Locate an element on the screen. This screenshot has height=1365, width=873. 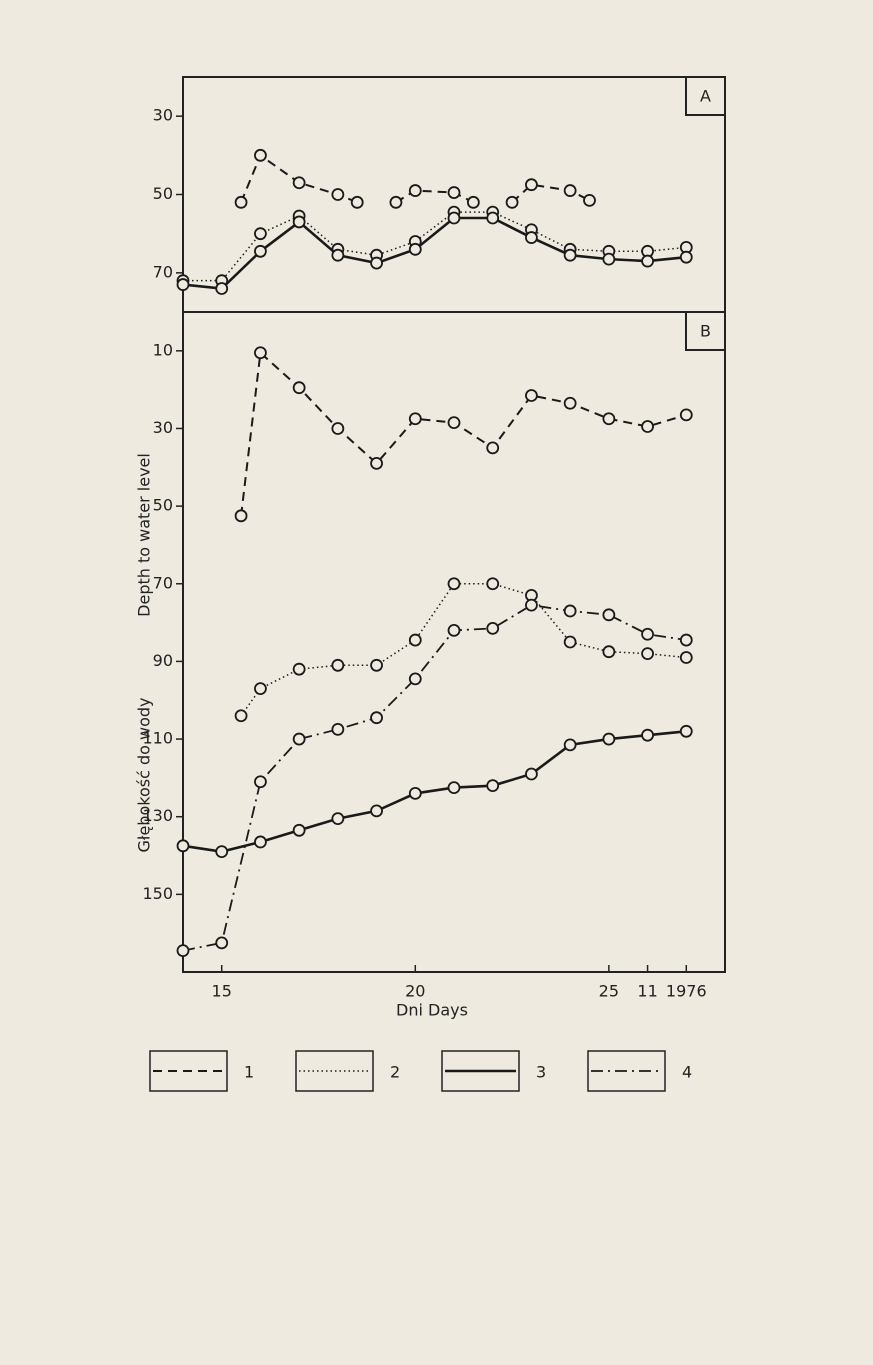
y-axis-label: Depth to water level is located at coordinates (144, 535).